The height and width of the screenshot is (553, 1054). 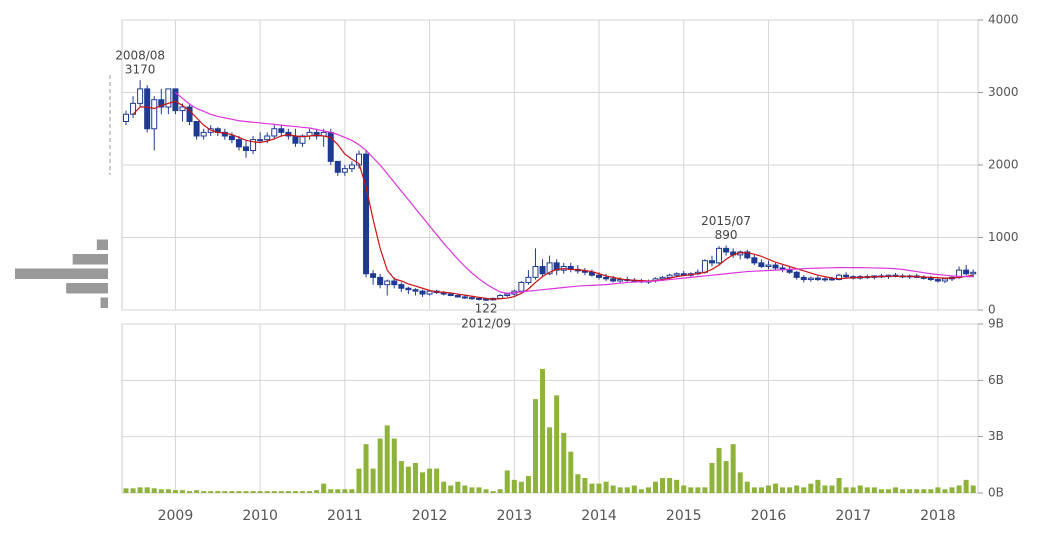 What do you see at coordinates (140, 56) in the screenshot?
I see `annotation-date: 2008/08` at bounding box center [140, 56].